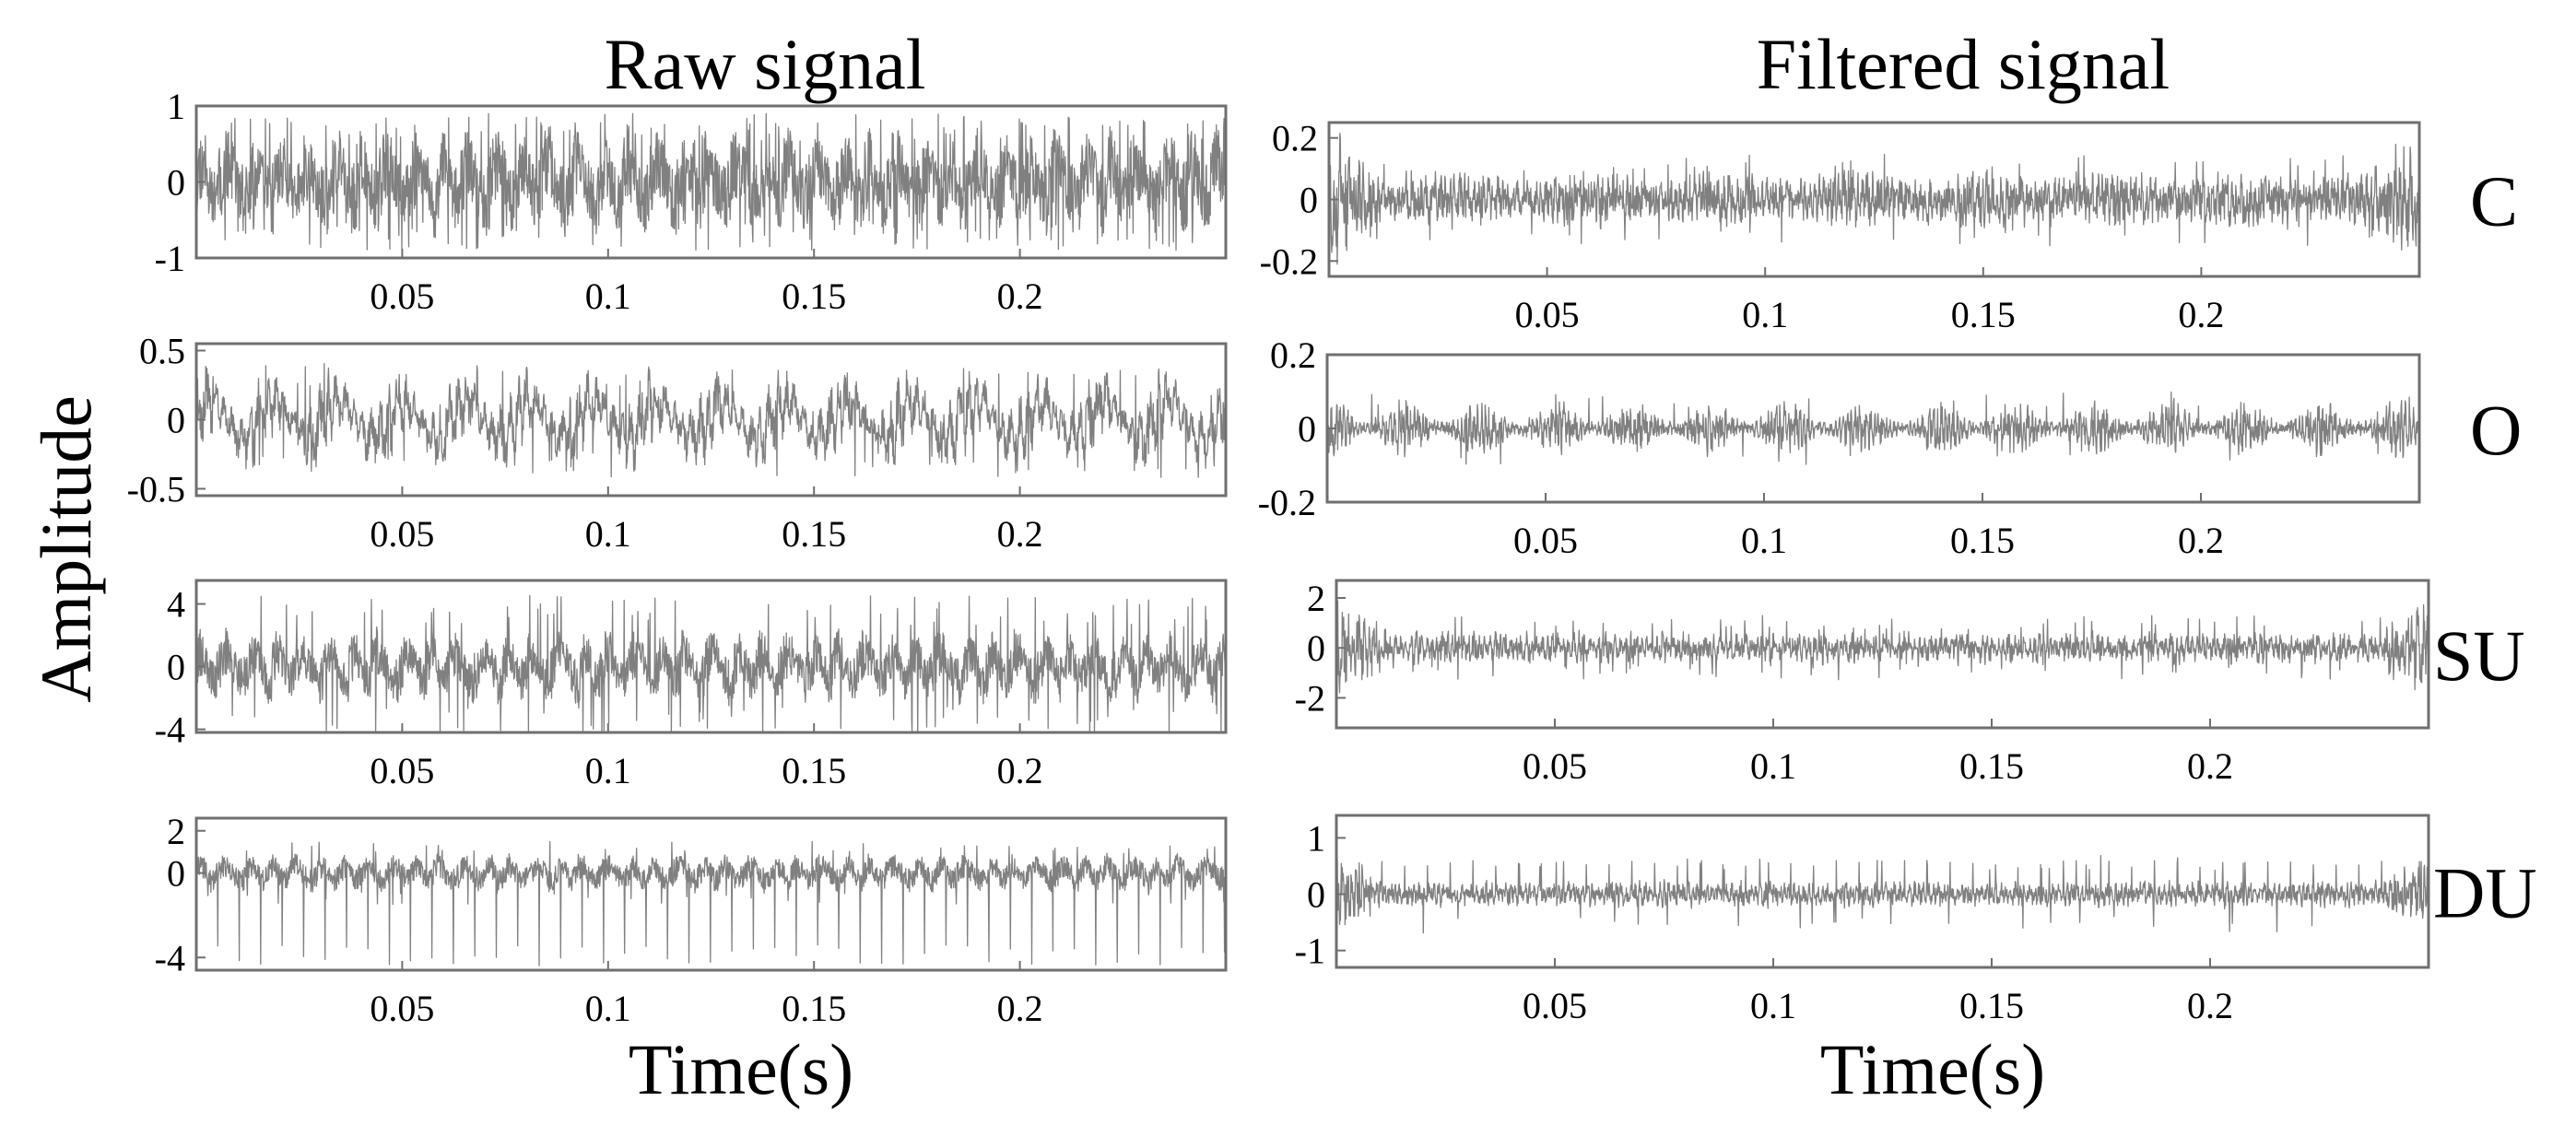  I want to click on filtered-du-ytick-label: 1, so click(1316, 838).